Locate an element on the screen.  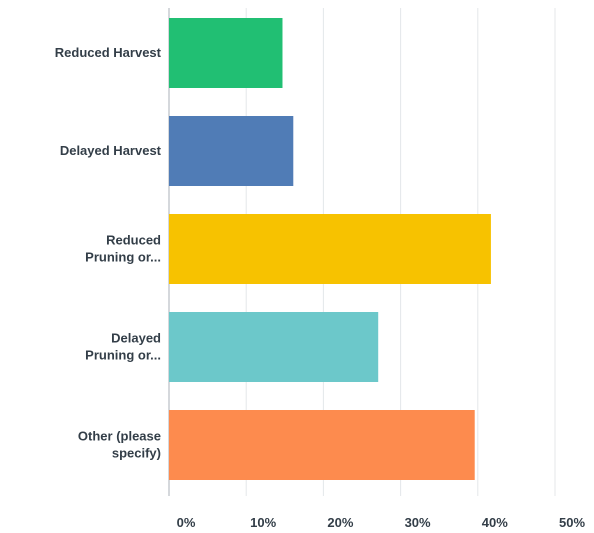
category-label-line: specify) is located at coordinates (136, 453).